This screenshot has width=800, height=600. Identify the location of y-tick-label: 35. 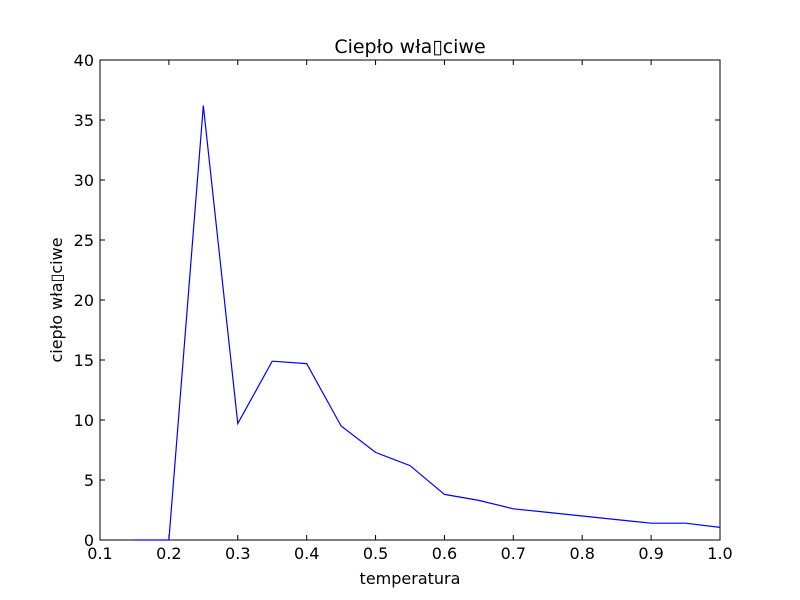
(84, 120).